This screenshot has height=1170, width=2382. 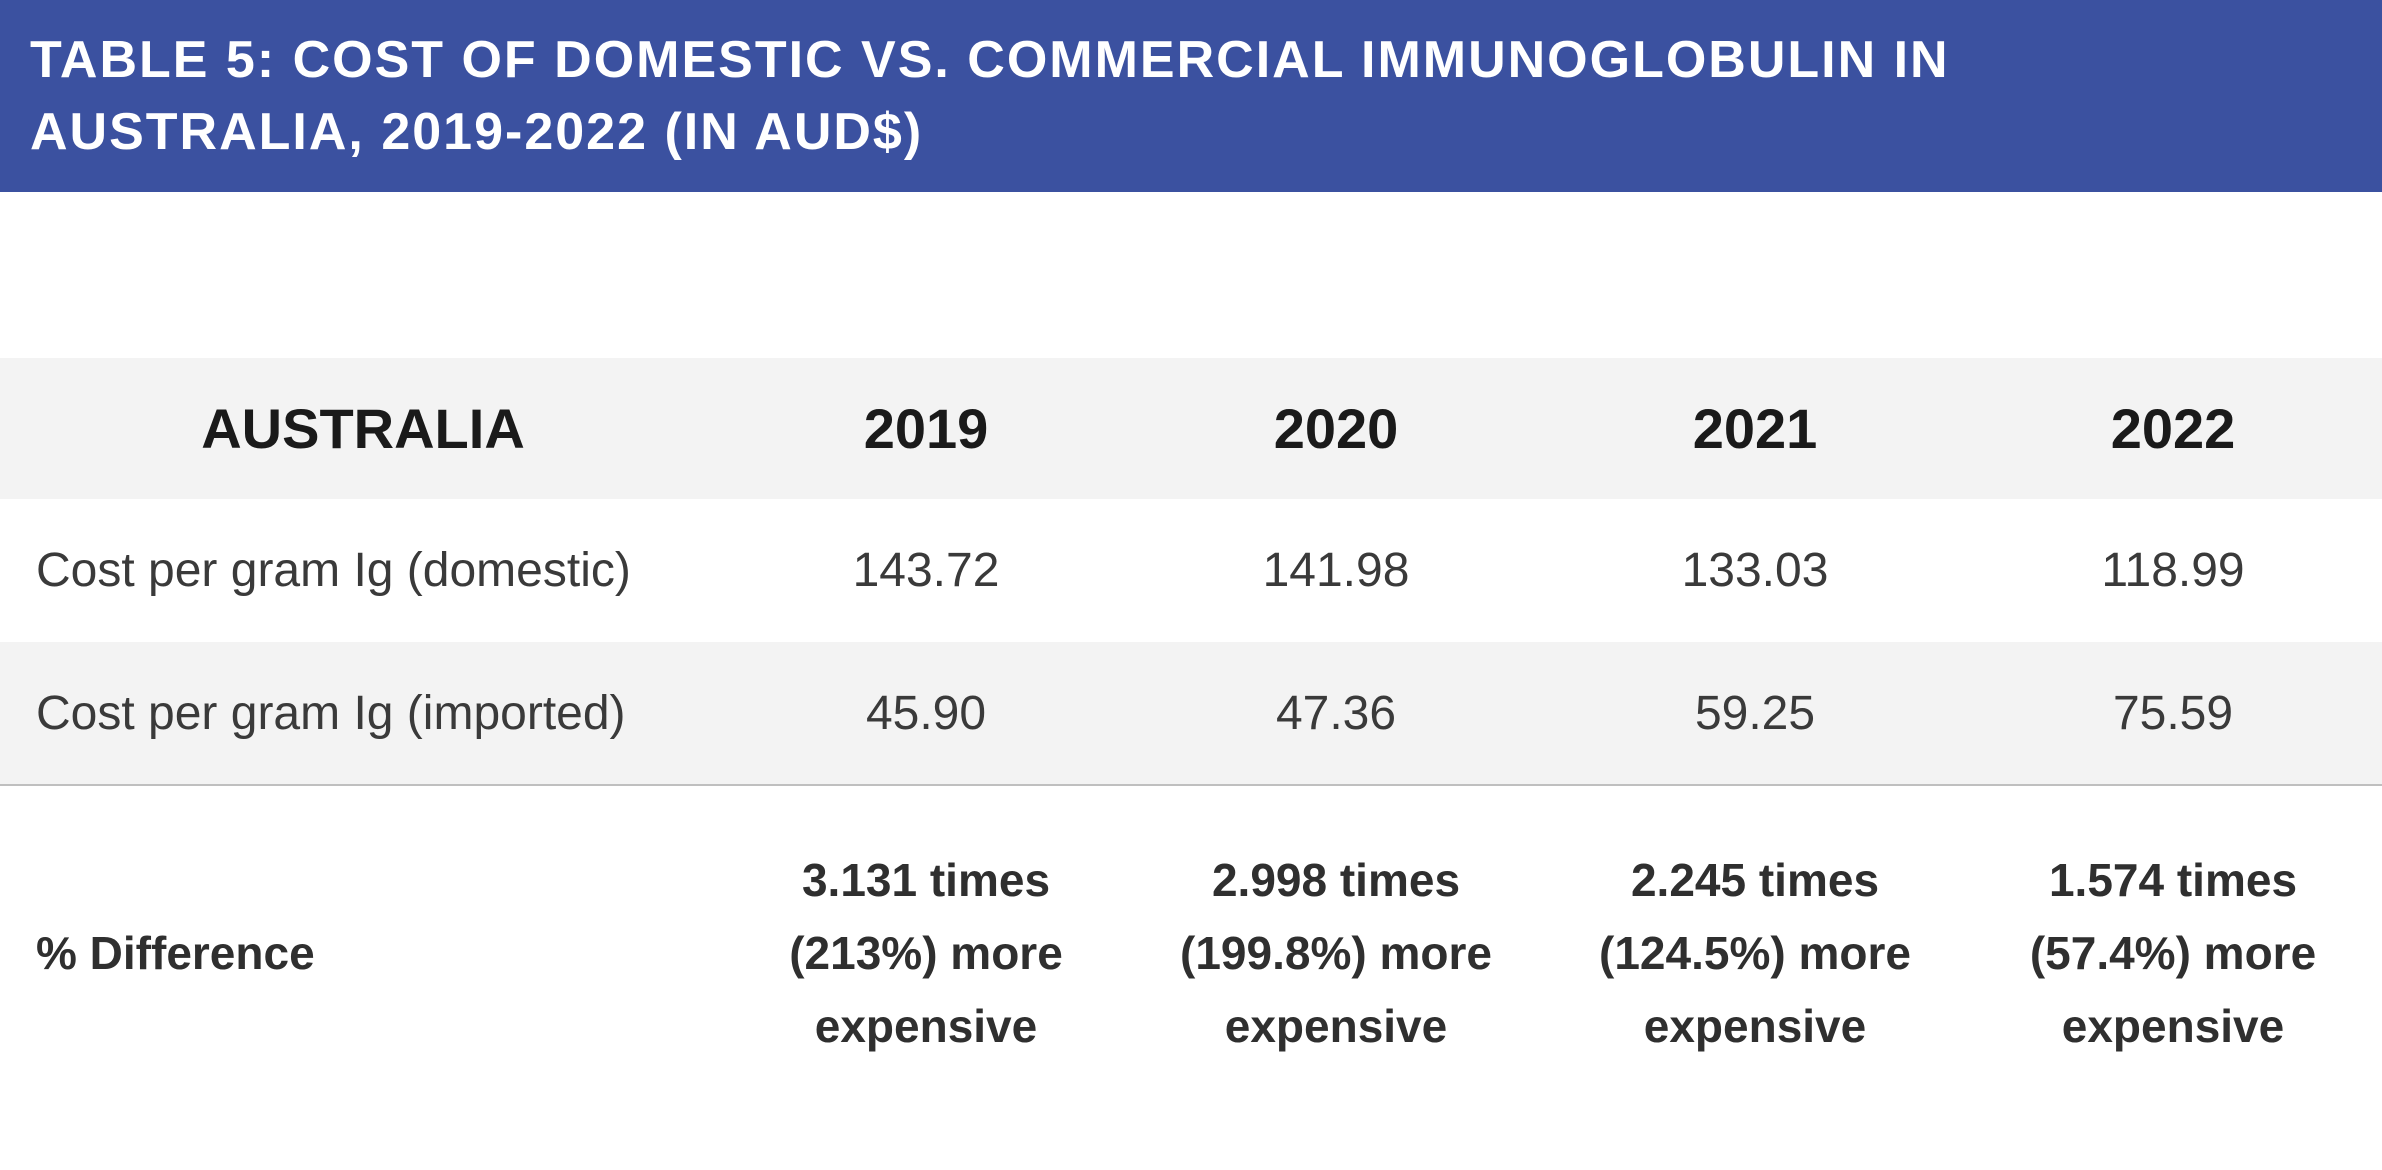 What do you see at coordinates (926, 952) in the screenshot?
I see `difference-value: 3.131 times (213%) more expensive` at bounding box center [926, 952].